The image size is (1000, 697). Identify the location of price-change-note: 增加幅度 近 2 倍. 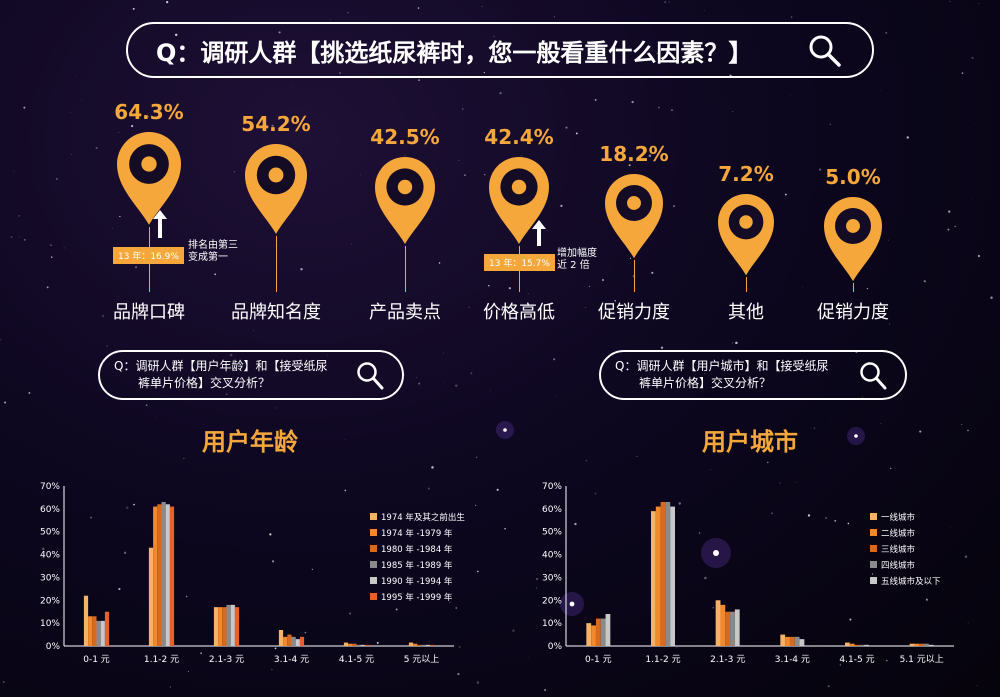
(577, 260).